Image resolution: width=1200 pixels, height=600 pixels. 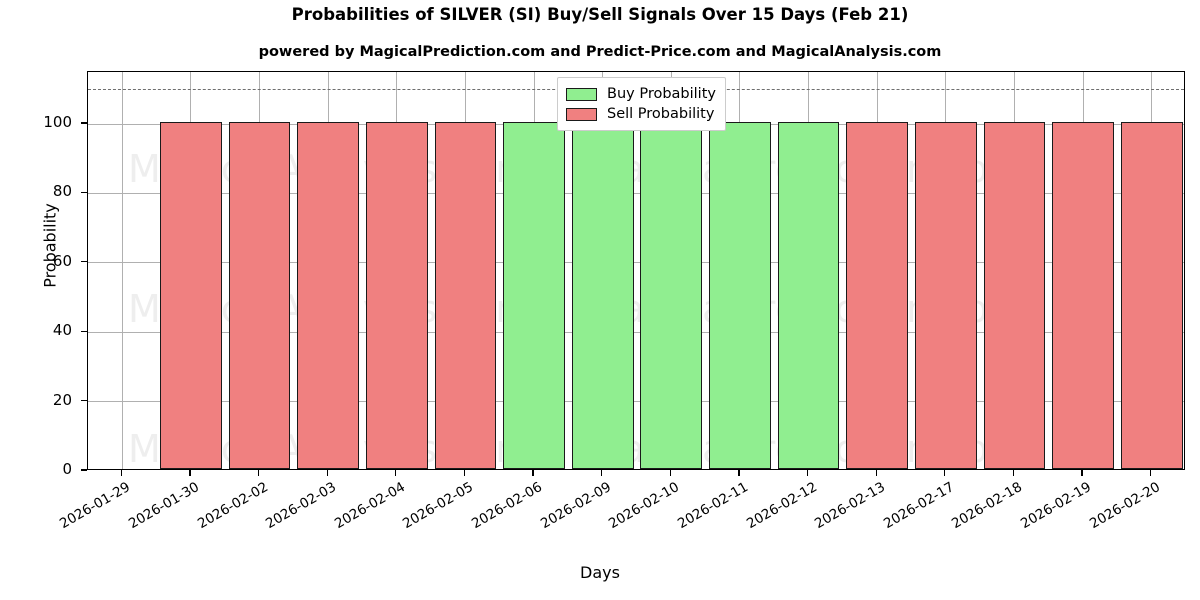 I want to click on x-axis-label: Days, so click(x=600, y=572).